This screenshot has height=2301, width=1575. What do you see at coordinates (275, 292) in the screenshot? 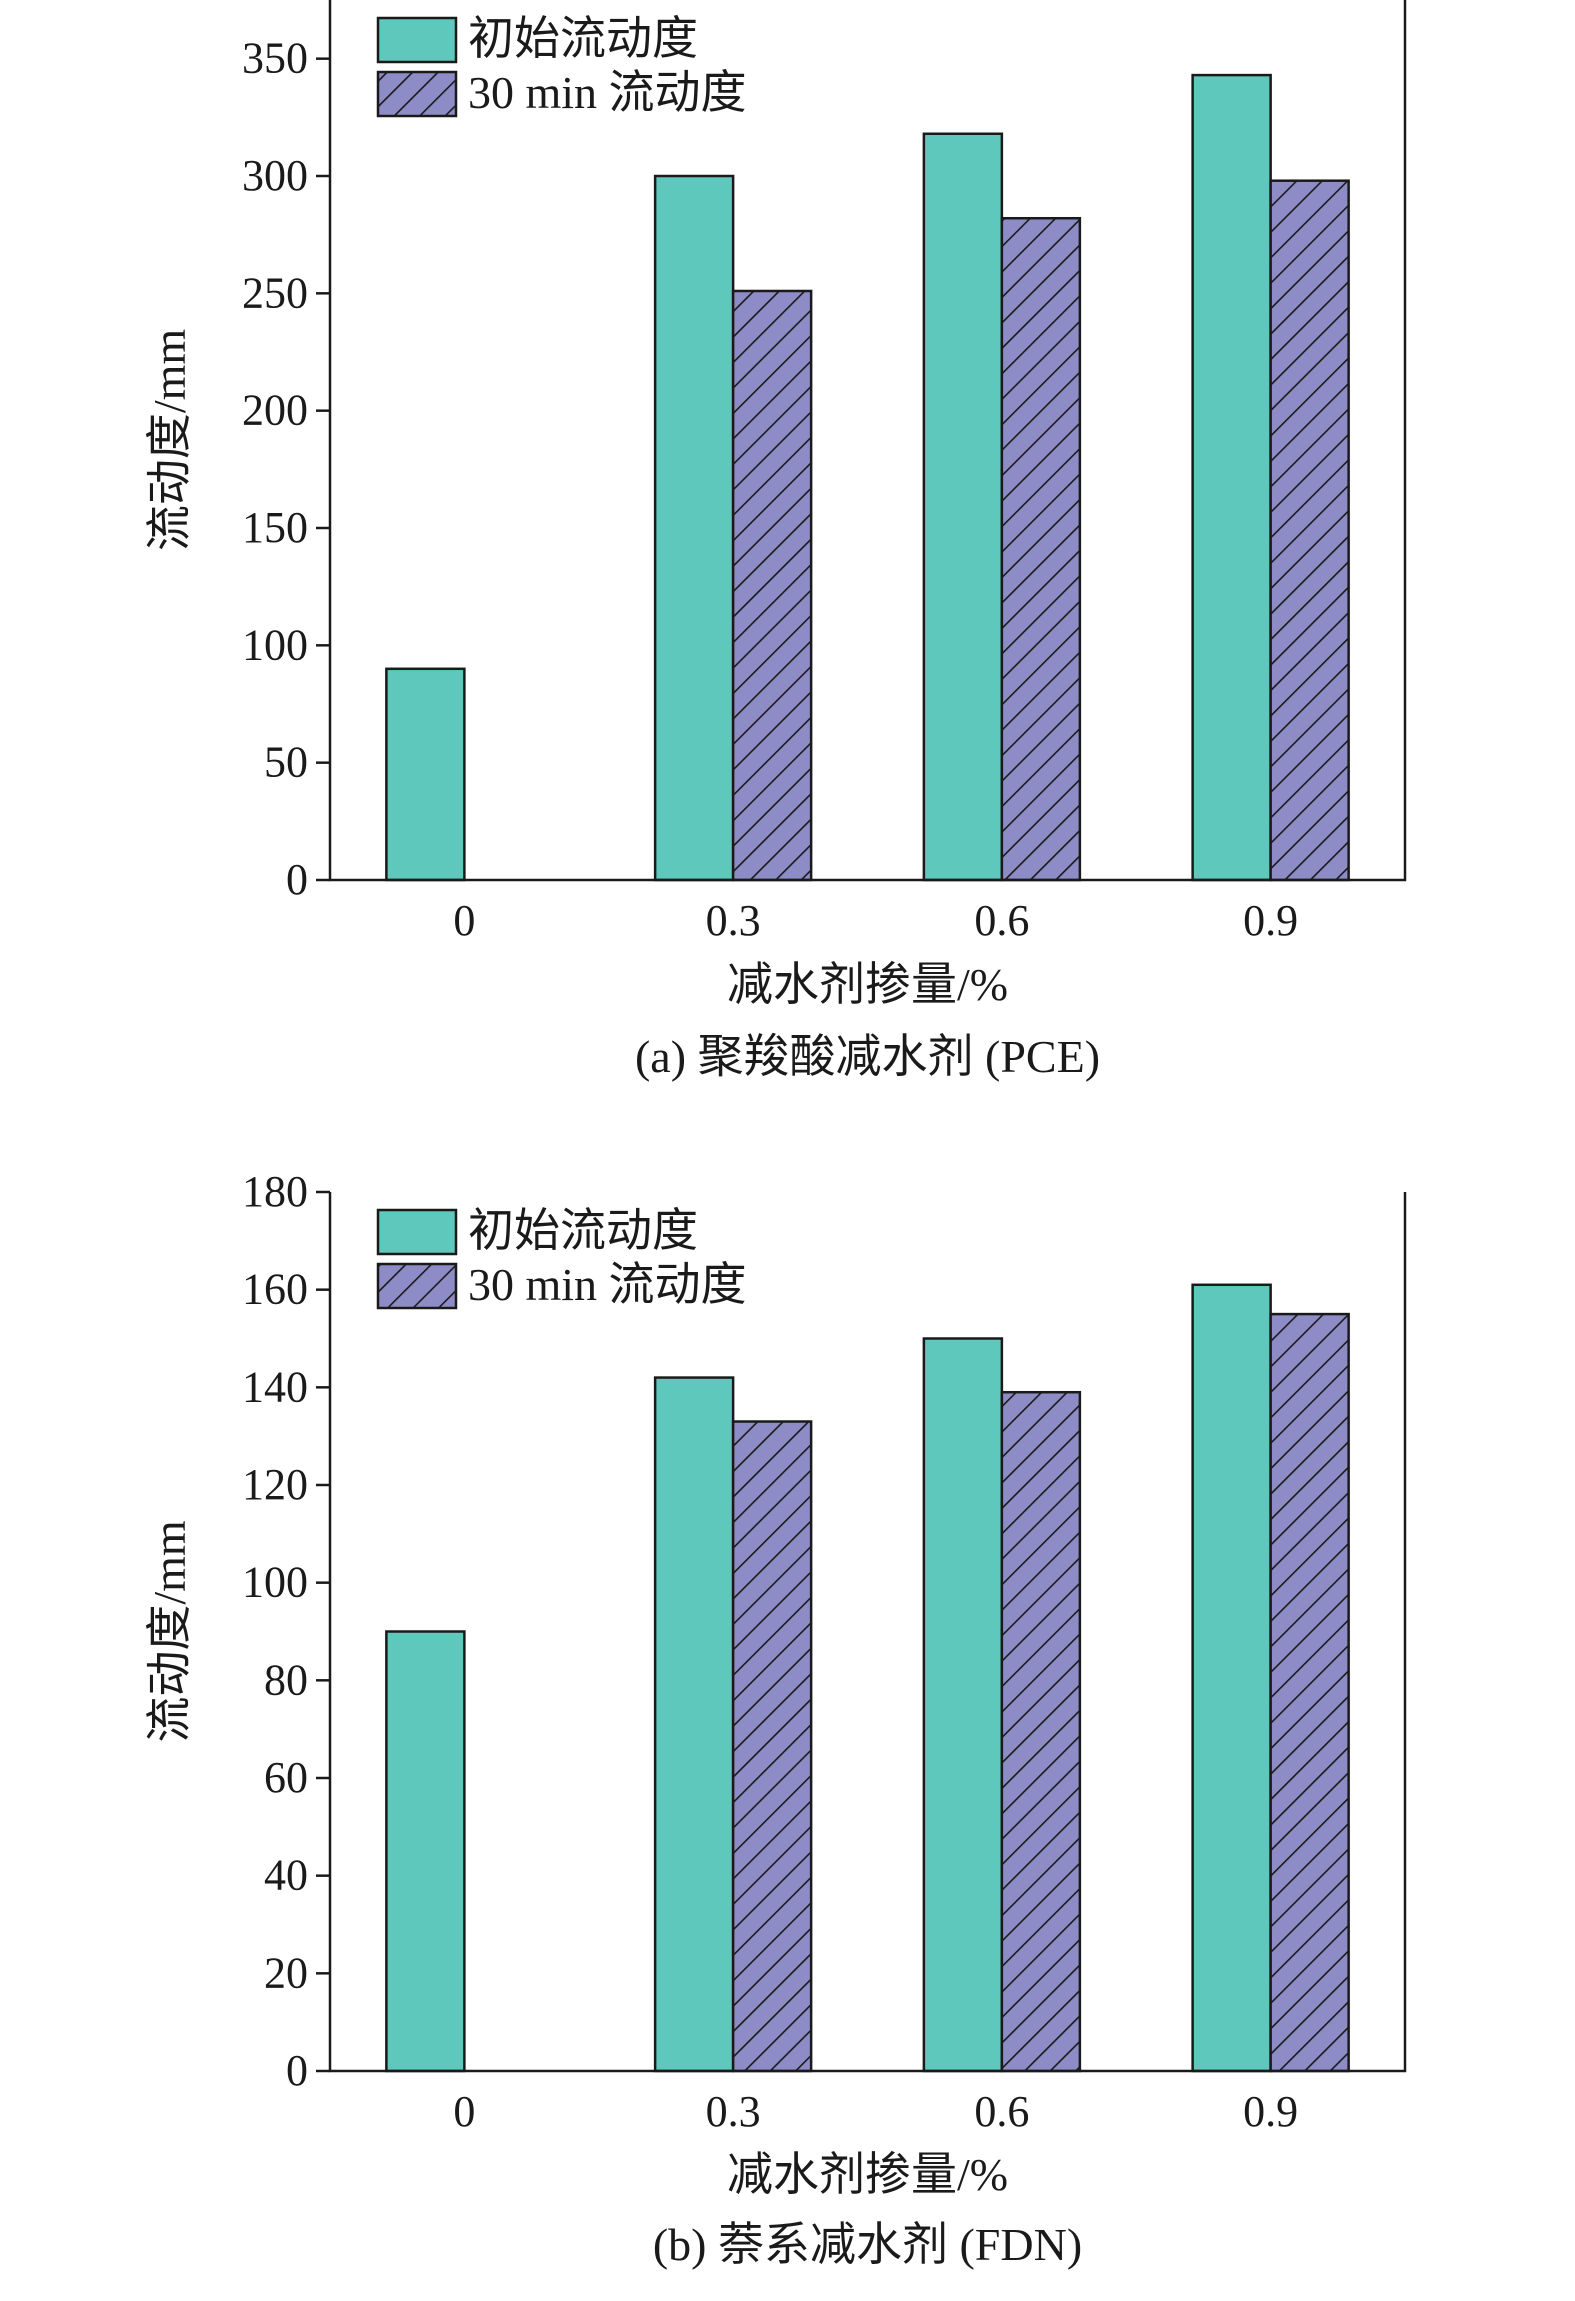
I see `y-tick-label: 250` at bounding box center [275, 292].